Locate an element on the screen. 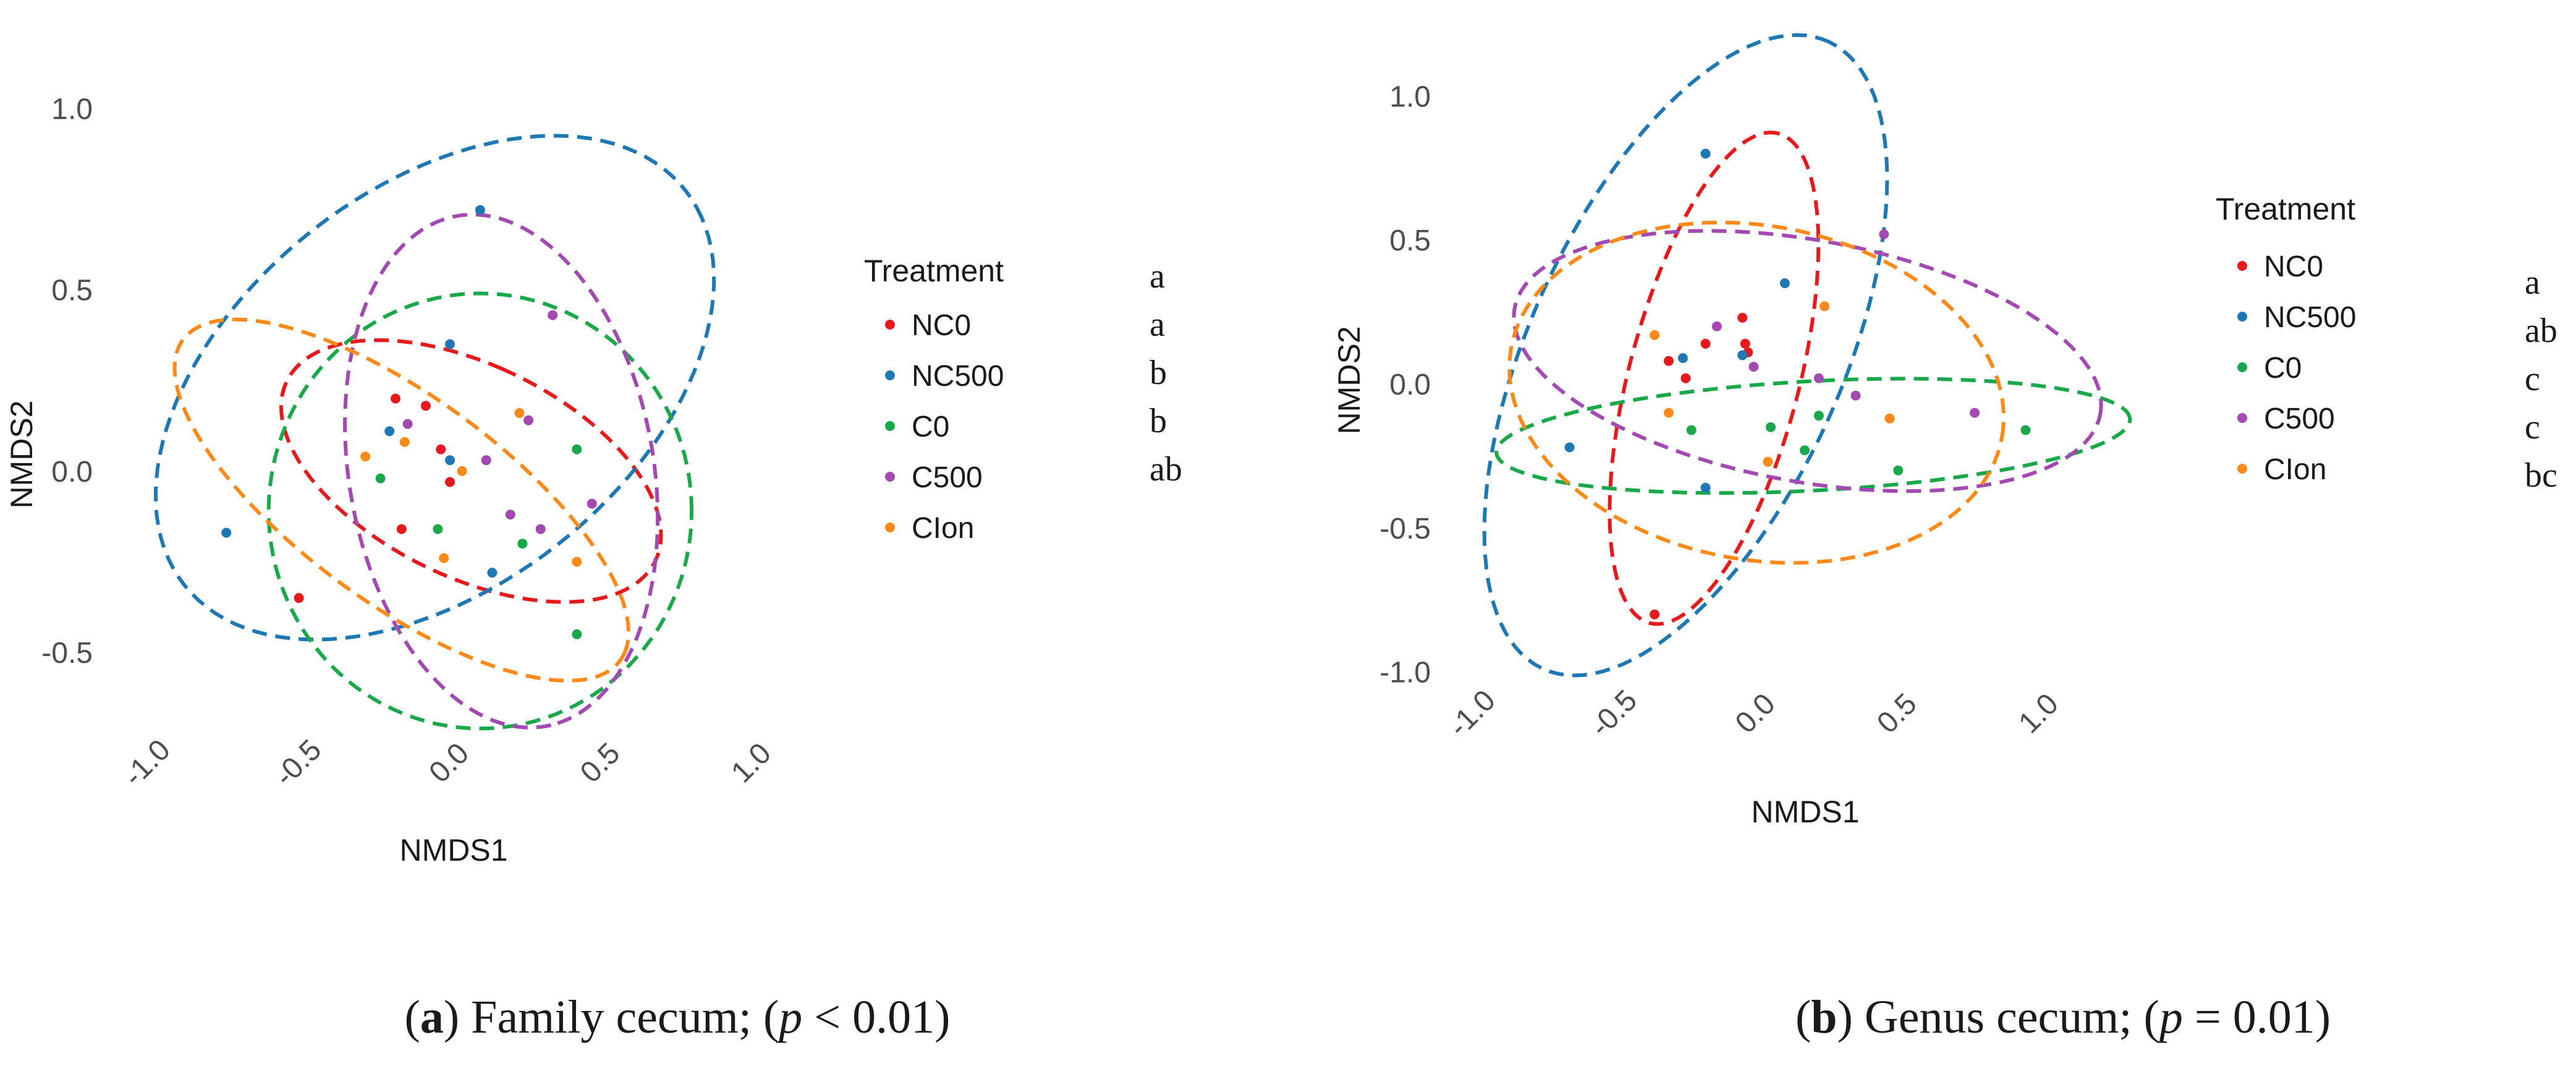  legend-label-c0: C0 is located at coordinates (2283, 368).